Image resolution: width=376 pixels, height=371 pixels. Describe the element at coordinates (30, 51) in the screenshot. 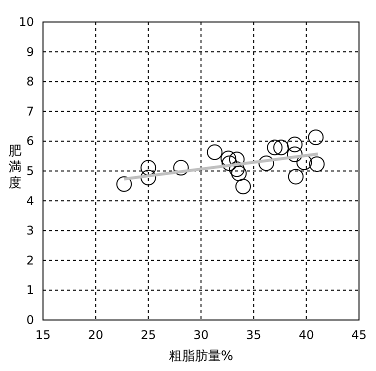

I see `y-tick-label: 9` at that location.